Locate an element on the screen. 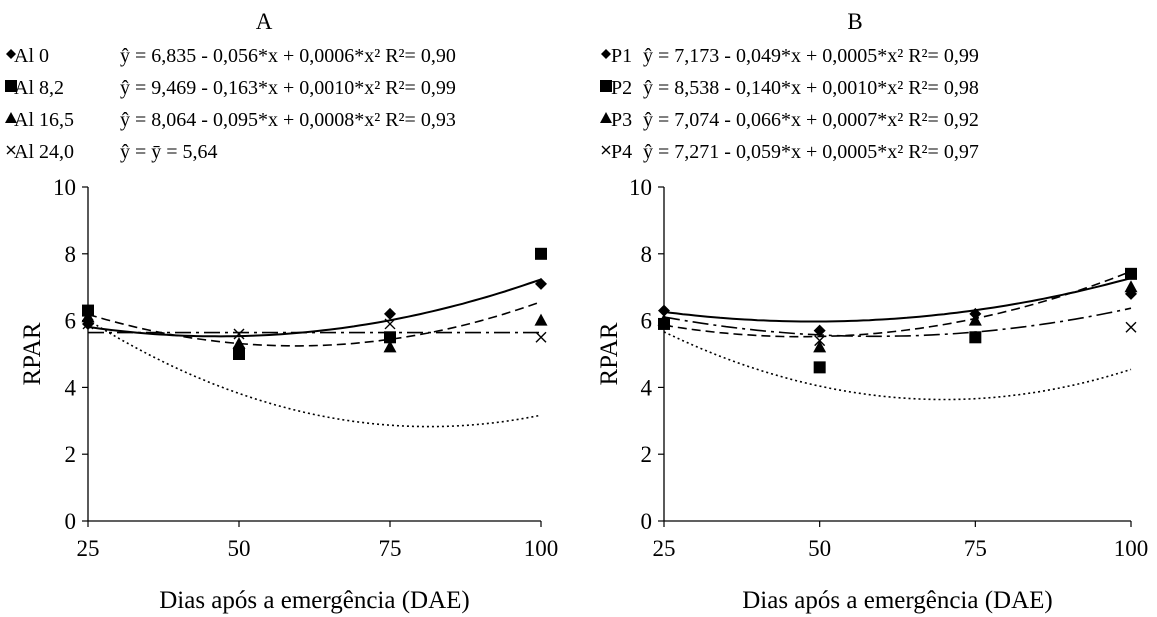 The height and width of the screenshot is (617, 1157). legend-series-name: P4 is located at coordinates (621, 152).